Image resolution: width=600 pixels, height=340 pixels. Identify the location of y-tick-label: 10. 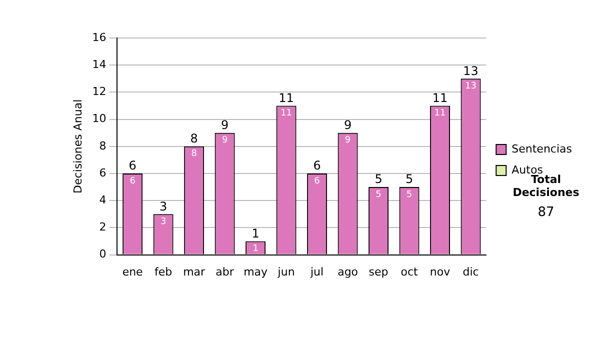
(99, 119).